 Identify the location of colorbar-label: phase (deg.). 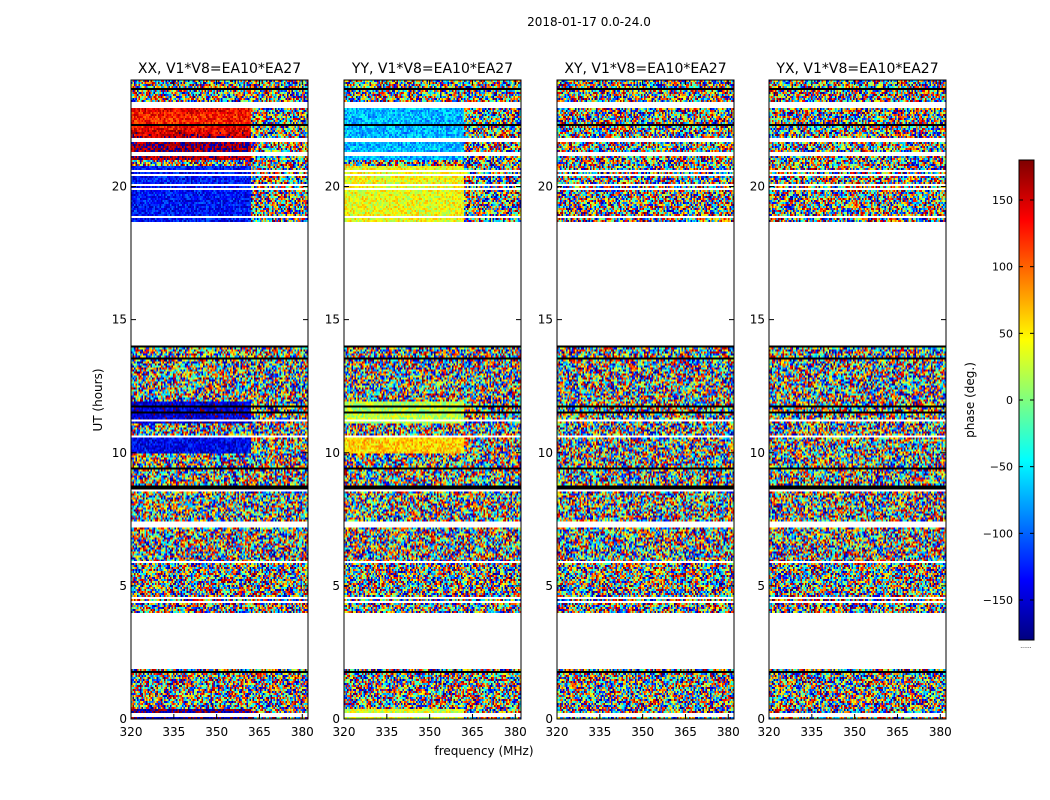
(970, 400).